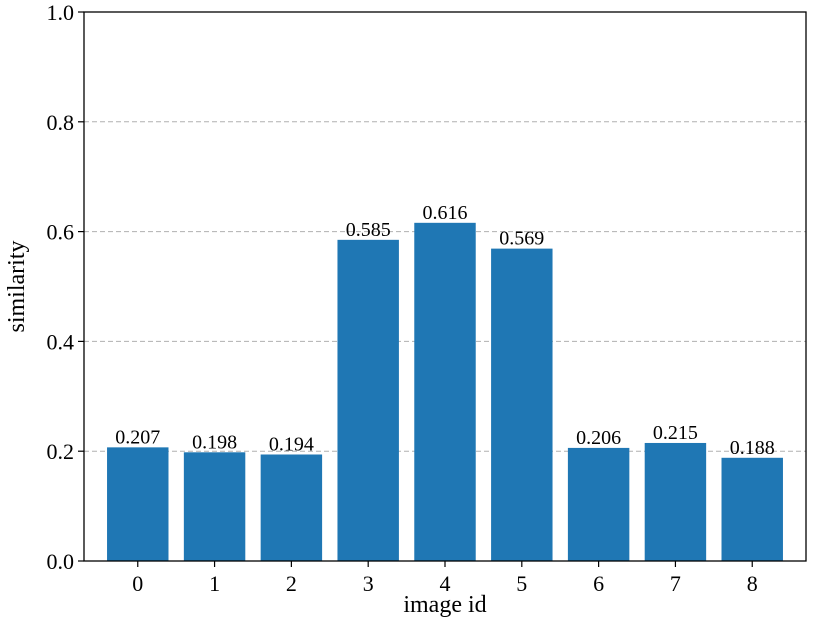  What do you see at coordinates (61, 122) in the screenshot?
I see `y-tick-label: 0.8` at bounding box center [61, 122].